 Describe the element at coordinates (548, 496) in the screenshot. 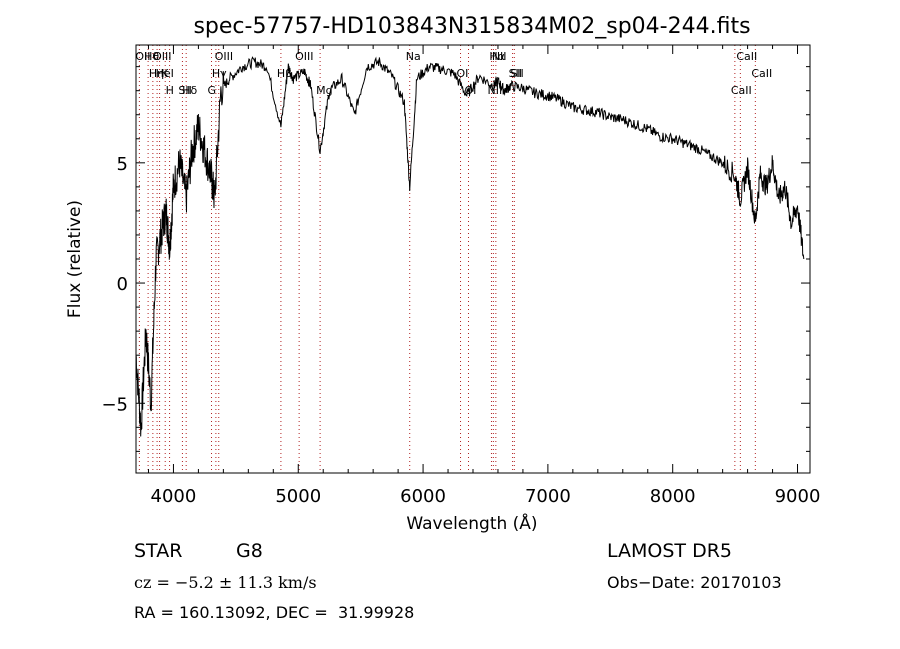

I see `x-tick-label: 7000` at that location.